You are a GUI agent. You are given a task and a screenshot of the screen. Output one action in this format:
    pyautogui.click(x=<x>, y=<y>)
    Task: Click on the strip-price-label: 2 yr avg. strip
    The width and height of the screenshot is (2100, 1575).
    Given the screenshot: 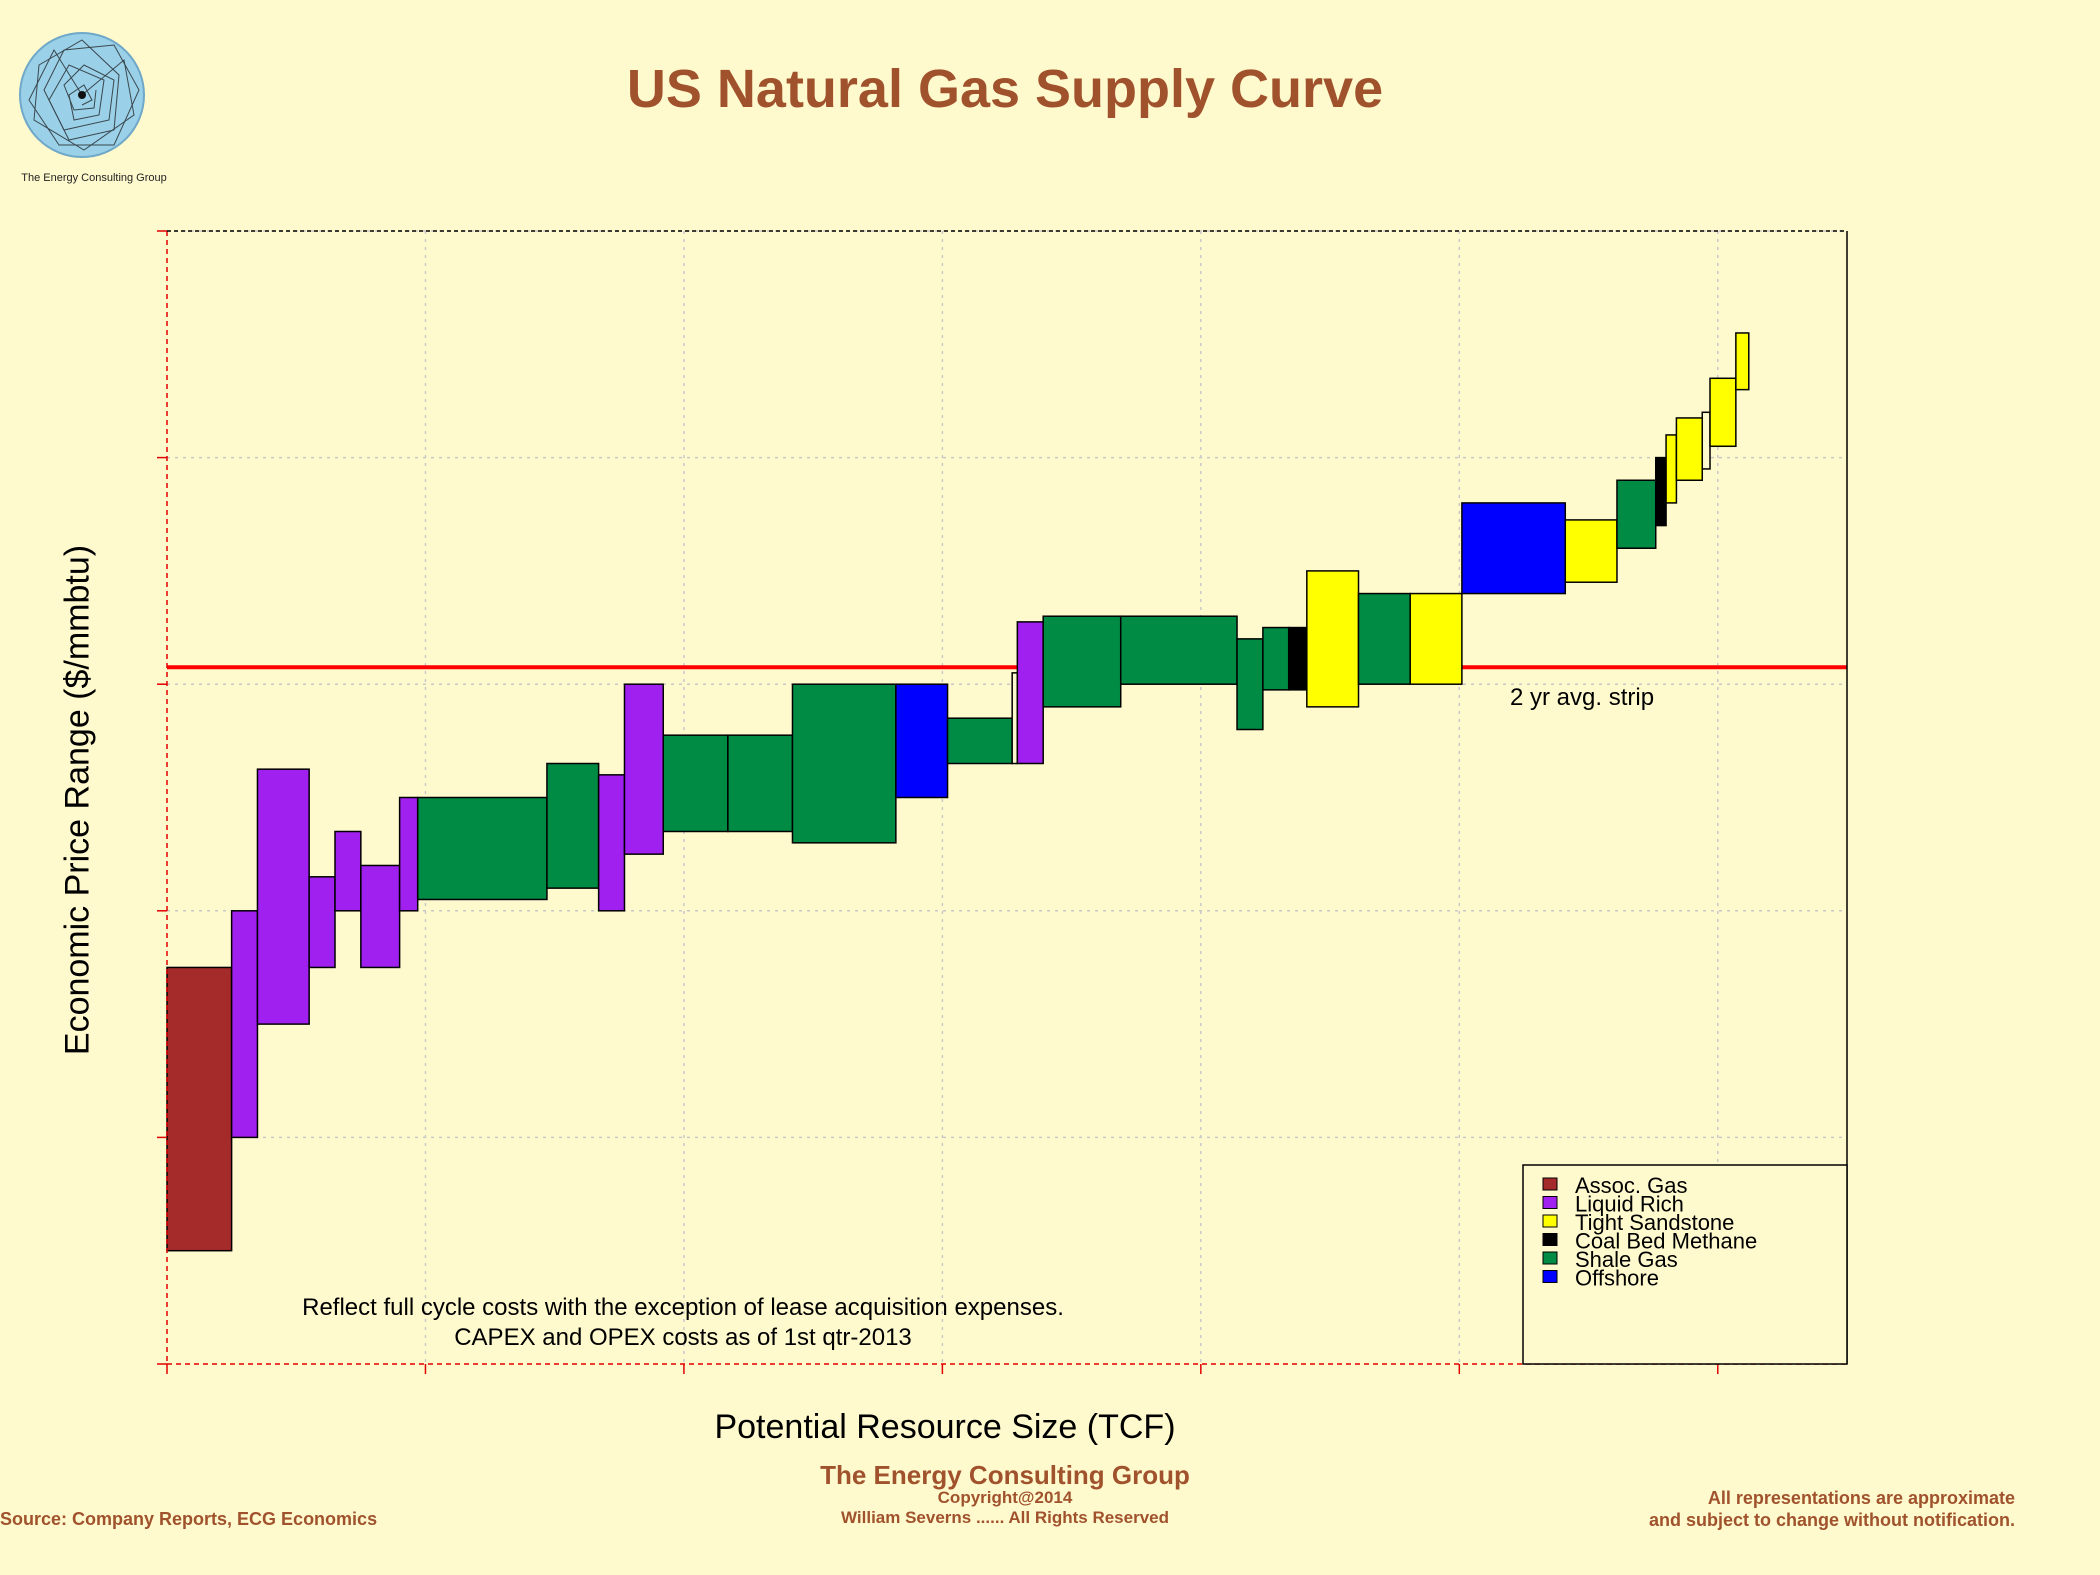 What is the action you would take?
    pyautogui.click(x=1582, y=697)
    